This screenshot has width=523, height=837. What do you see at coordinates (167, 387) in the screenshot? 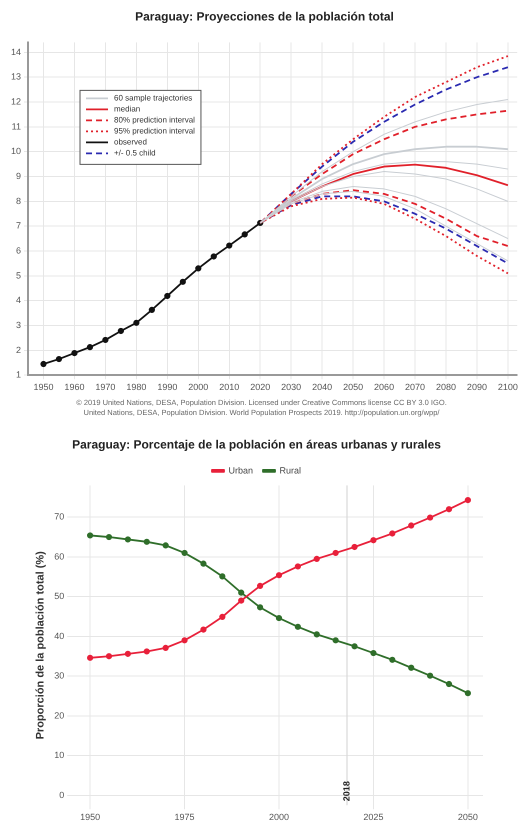
I see `x-tick-label: 1990` at bounding box center [167, 387].